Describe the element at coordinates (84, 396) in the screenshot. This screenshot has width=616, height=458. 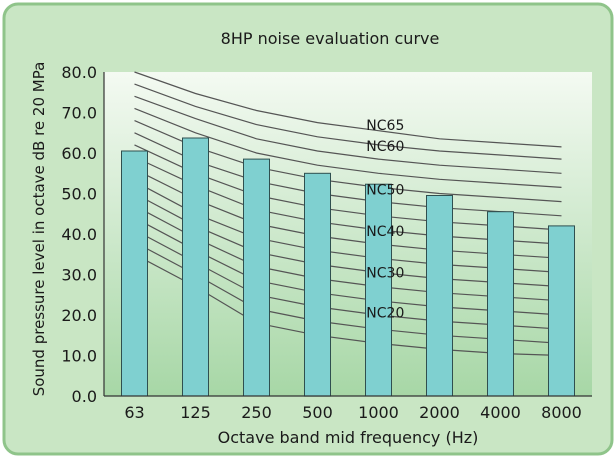
I see `y-tick-label: 0.0` at that location.